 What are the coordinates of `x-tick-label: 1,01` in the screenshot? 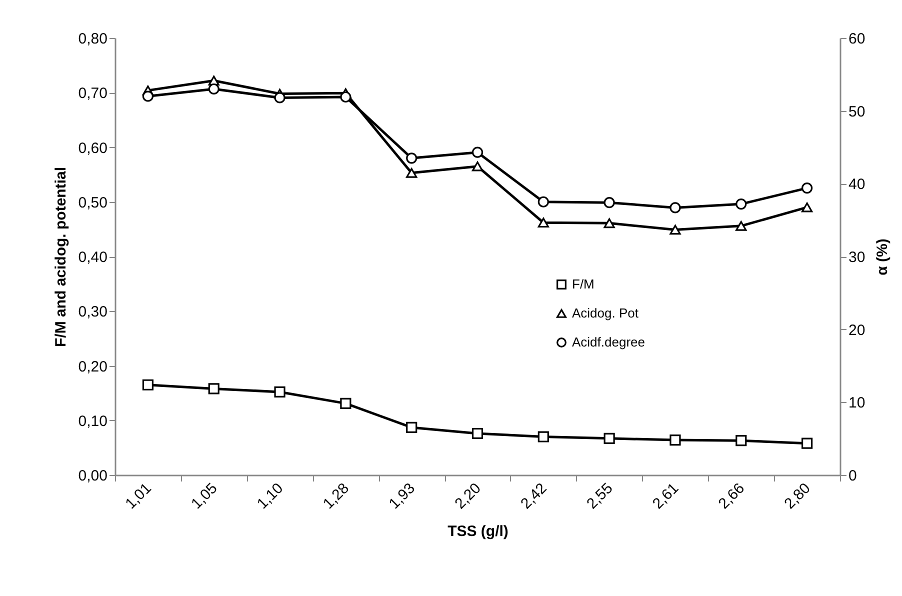 It's located at (138, 496).